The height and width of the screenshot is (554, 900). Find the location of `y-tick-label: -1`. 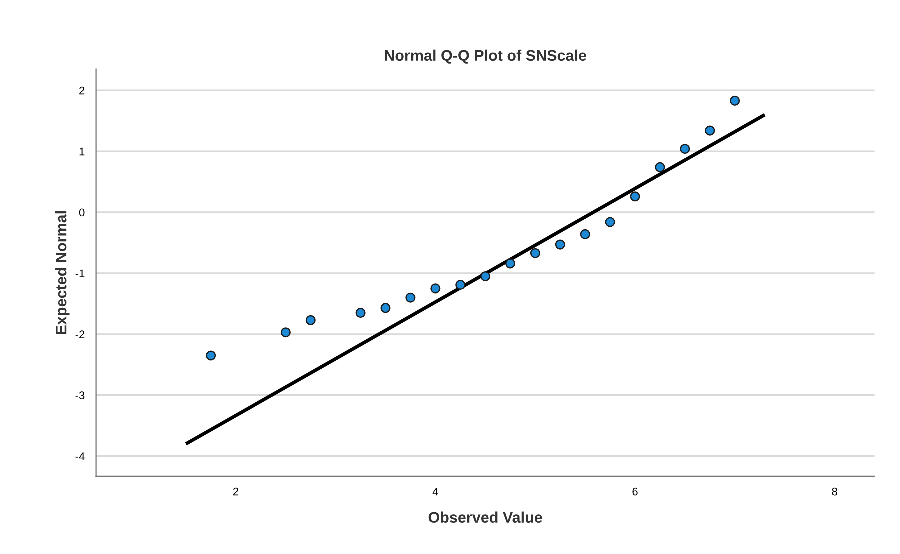

y-tick-label: -1 is located at coordinates (80, 274).